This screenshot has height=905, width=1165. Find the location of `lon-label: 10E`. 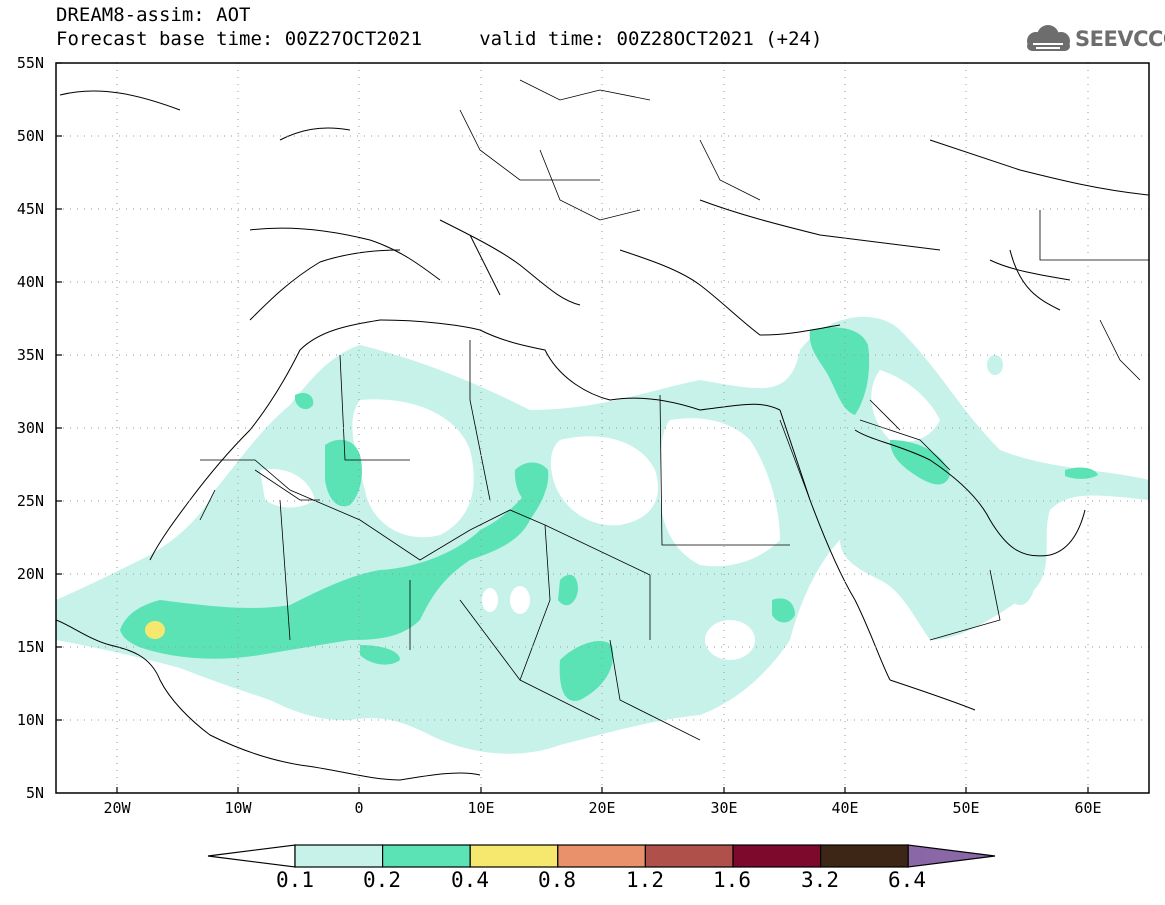

lon-label: 10E is located at coordinates (481, 808).